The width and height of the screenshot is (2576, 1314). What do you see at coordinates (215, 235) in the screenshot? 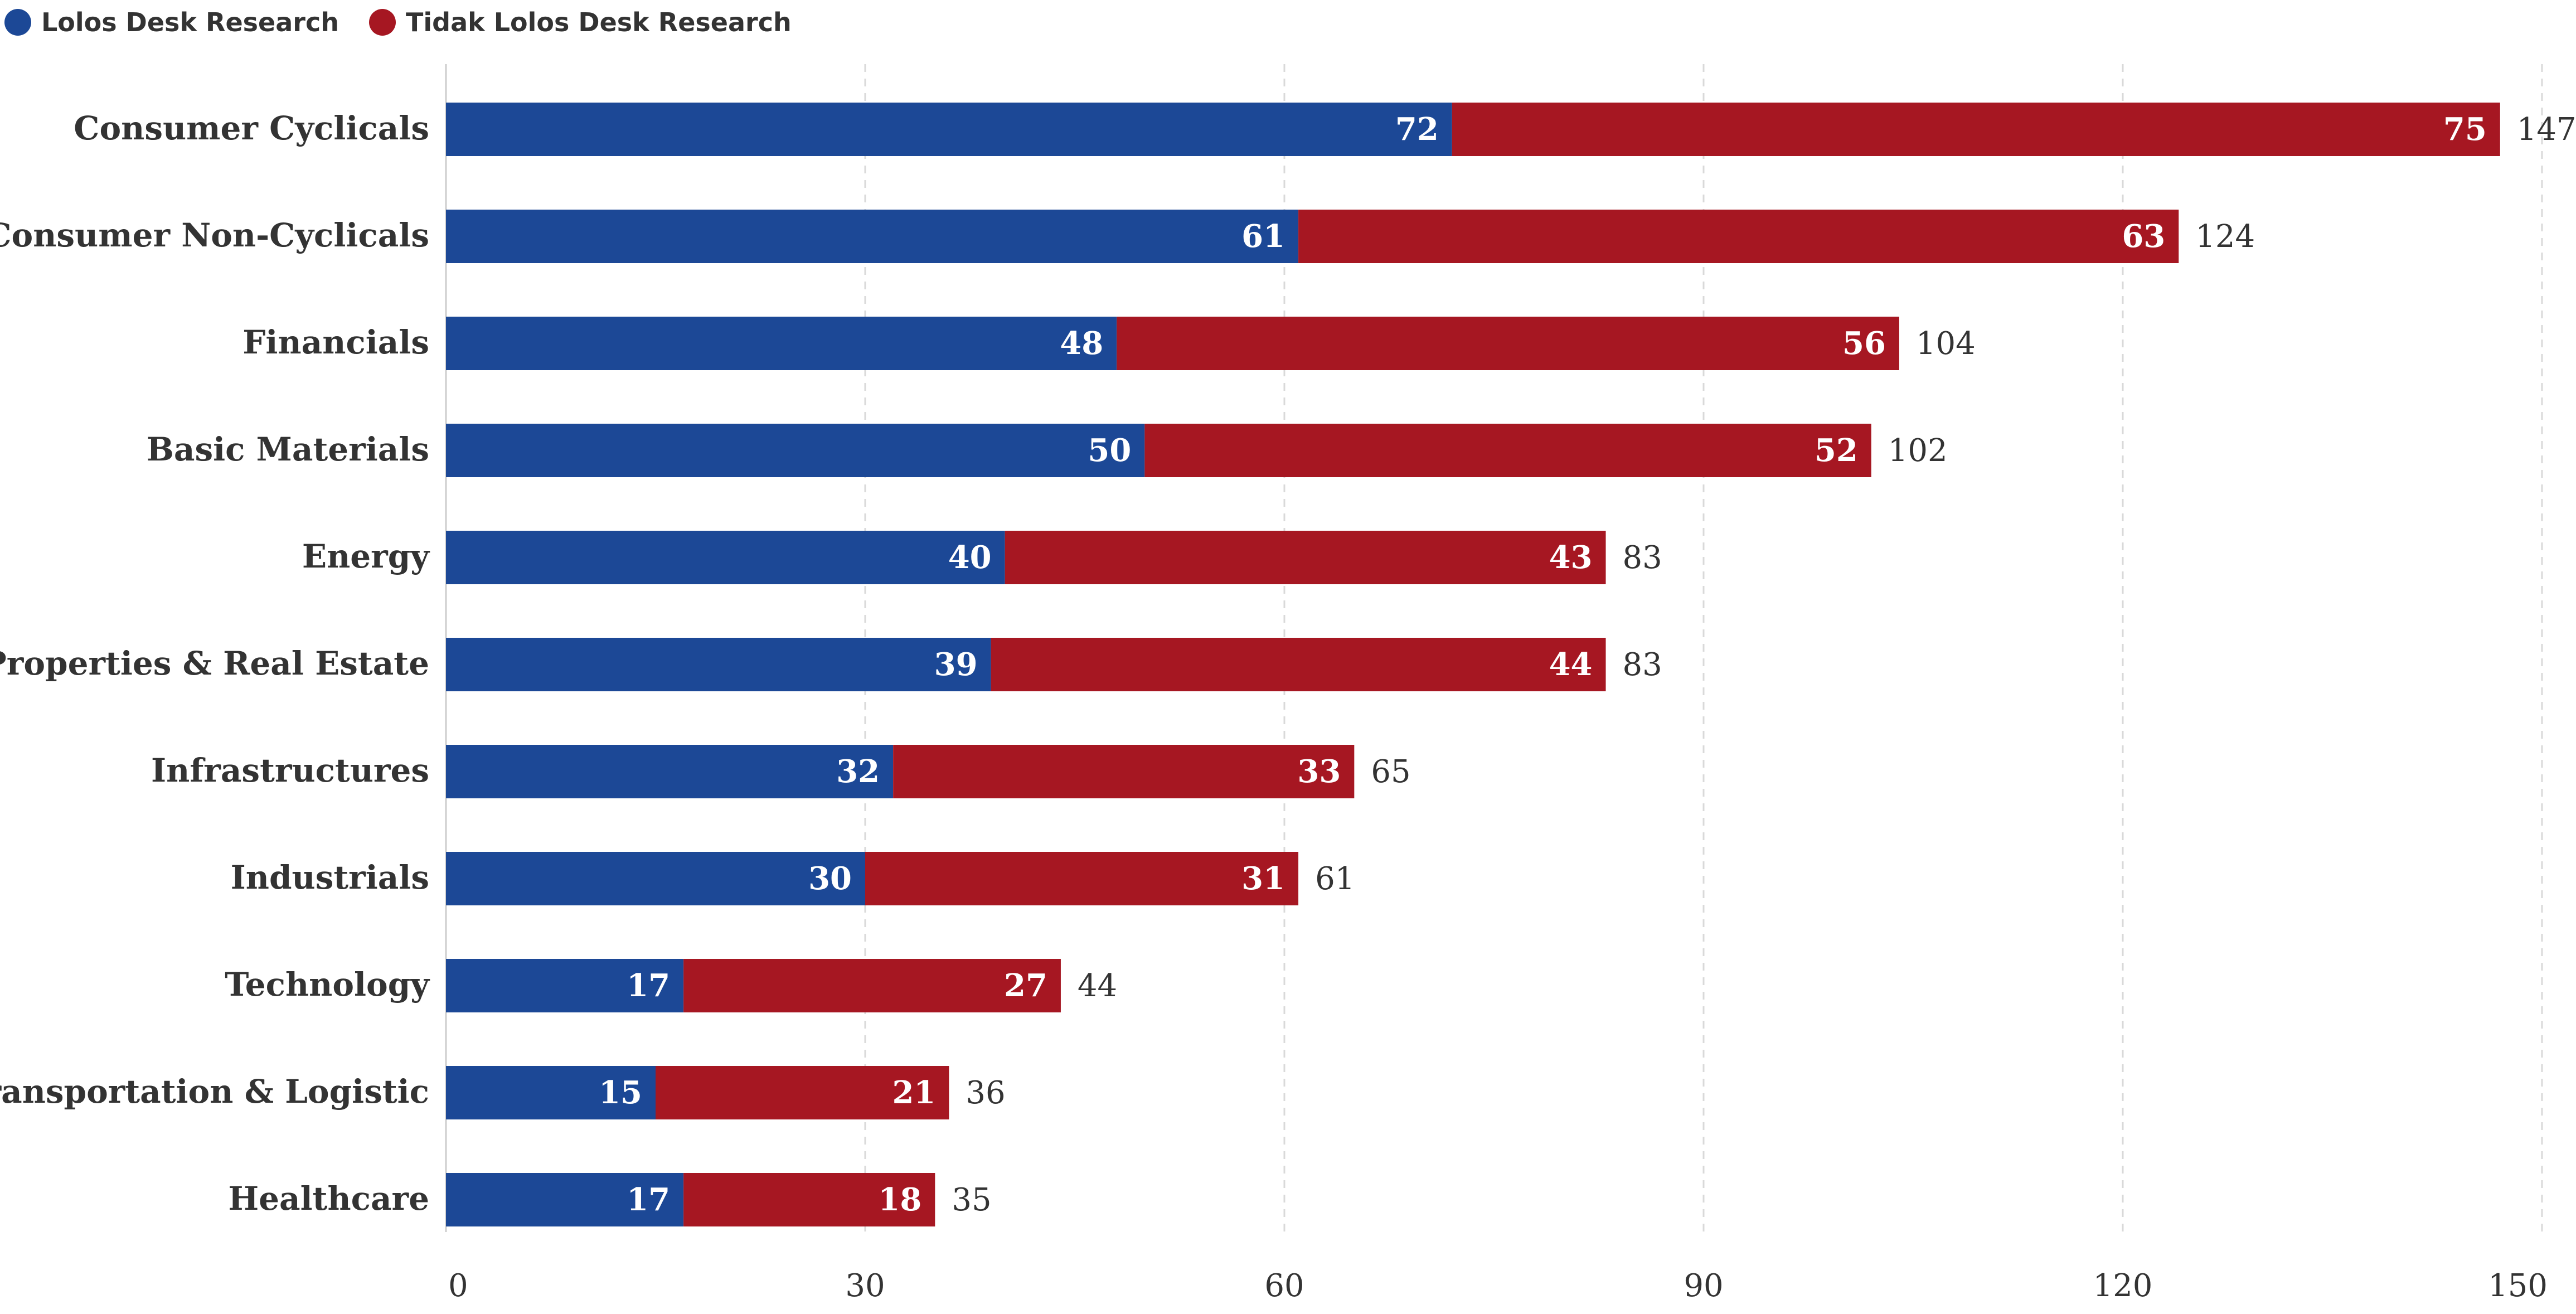
I see `category-label: Consumer Non-Cyclicals` at bounding box center [215, 235].